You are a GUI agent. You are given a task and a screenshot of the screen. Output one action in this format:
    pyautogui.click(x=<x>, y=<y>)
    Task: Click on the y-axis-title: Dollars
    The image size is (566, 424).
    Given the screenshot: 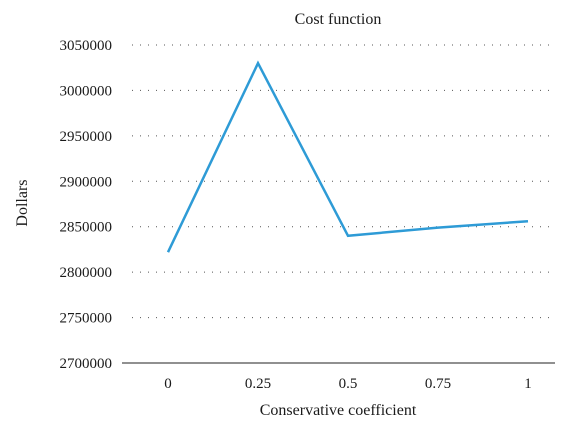 What is the action you would take?
    pyautogui.click(x=22, y=202)
    